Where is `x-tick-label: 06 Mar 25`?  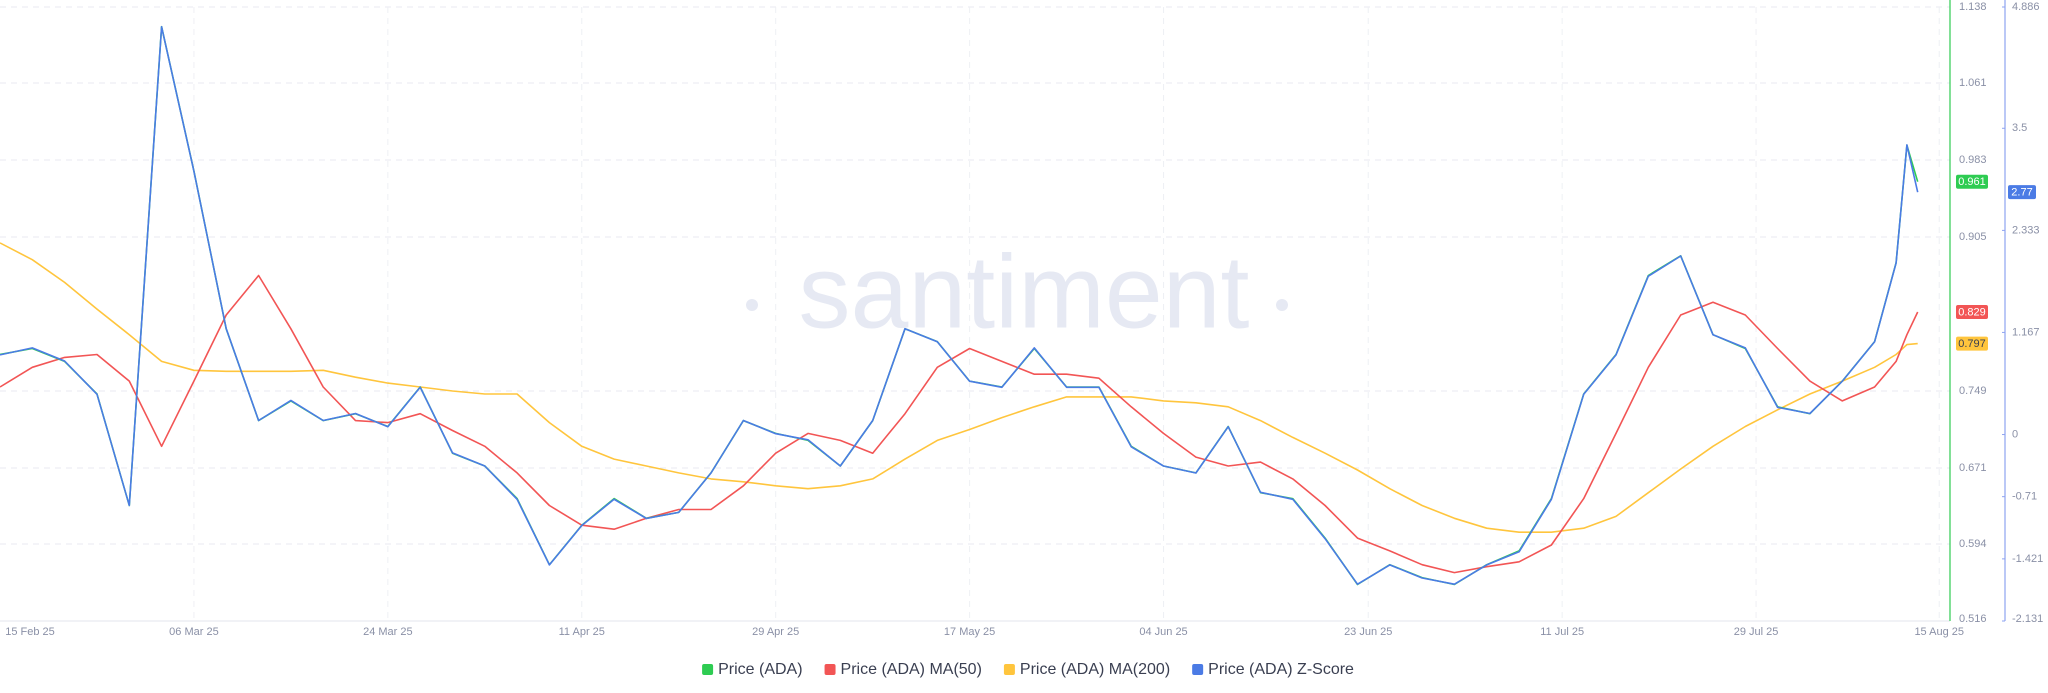
x-tick-label: 06 Mar 25 is located at coordinates (194, 632).